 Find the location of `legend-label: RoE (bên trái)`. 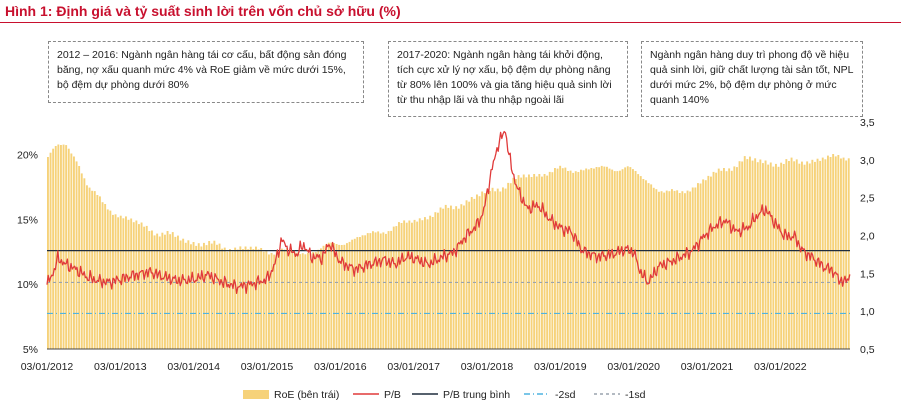

legend-label: RoE (bên trái) is located at coordinates (306, 395).